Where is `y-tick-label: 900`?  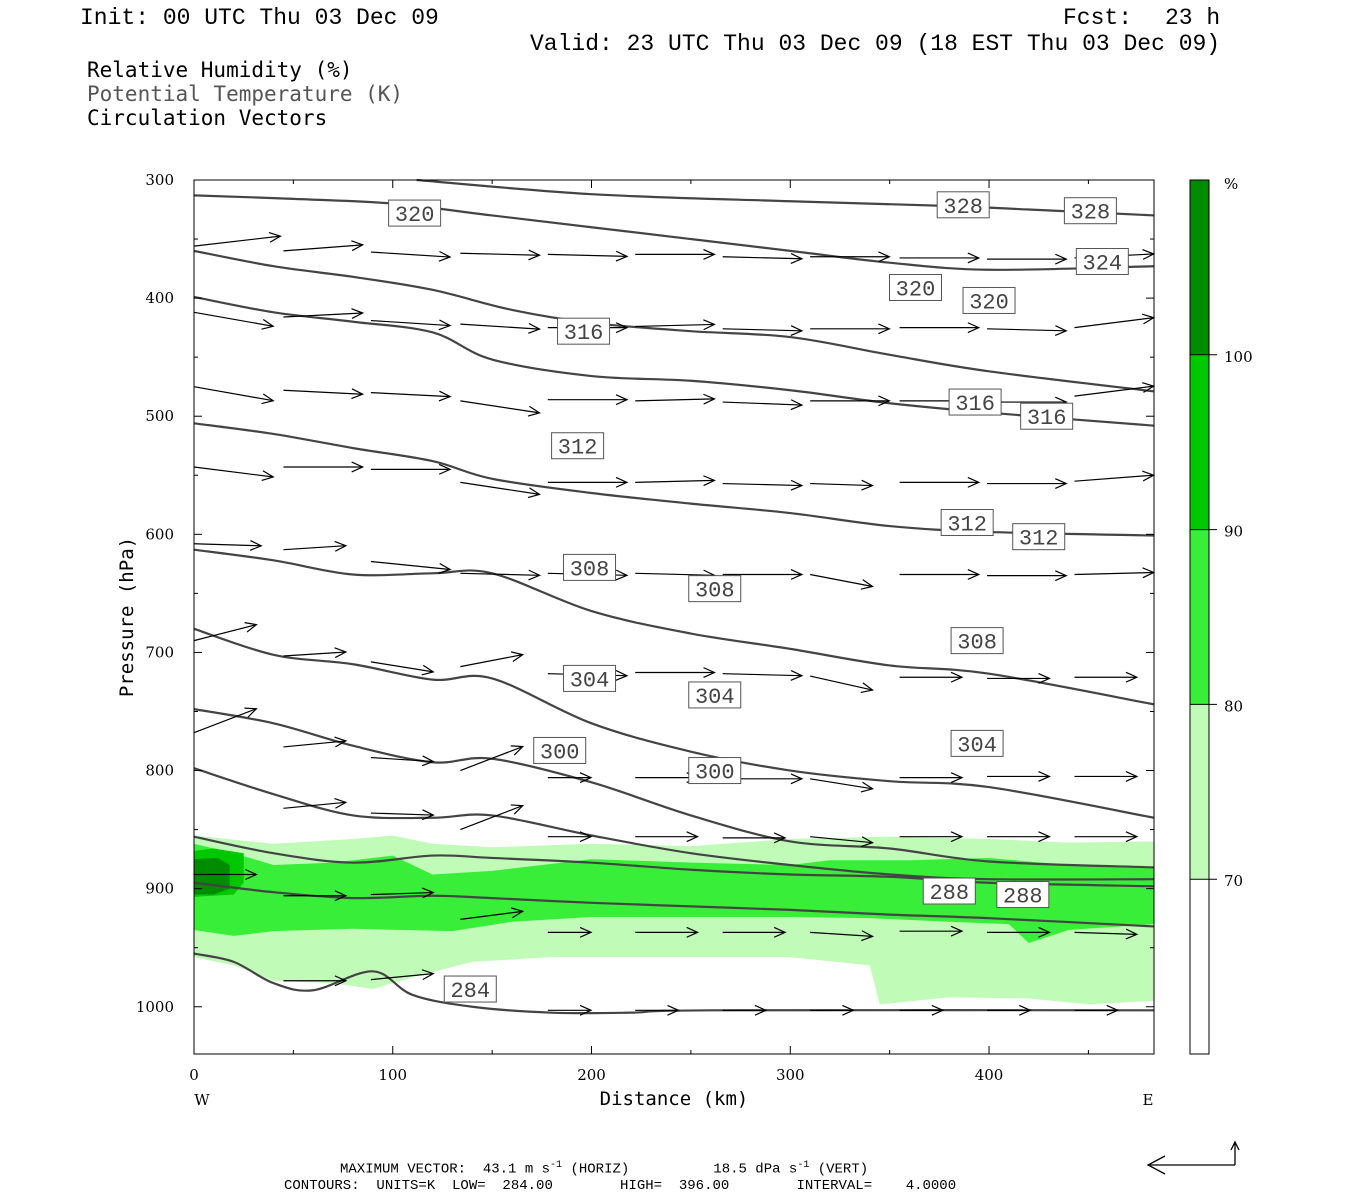
y-tick-label: 900 is located at coordinates (159, 889).